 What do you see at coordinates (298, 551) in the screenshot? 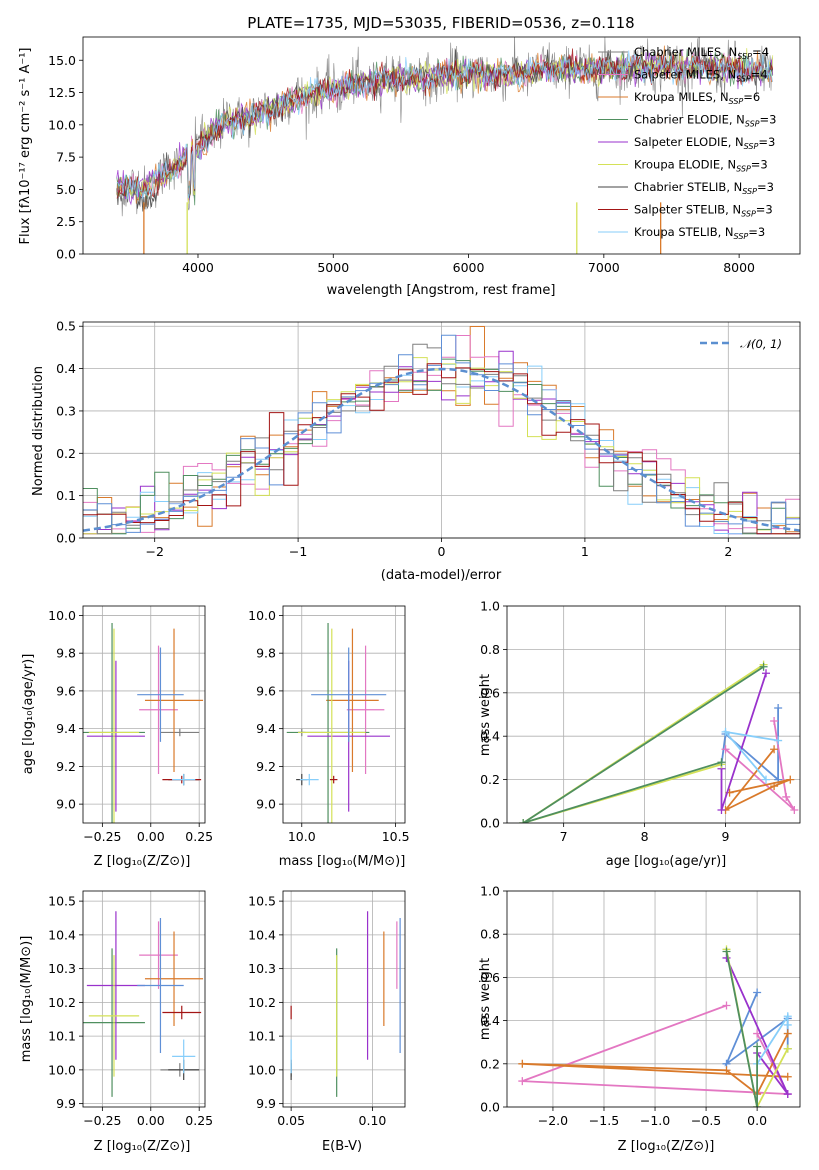
I see `x-tick-label: −1` at bounding box center [298, 551].